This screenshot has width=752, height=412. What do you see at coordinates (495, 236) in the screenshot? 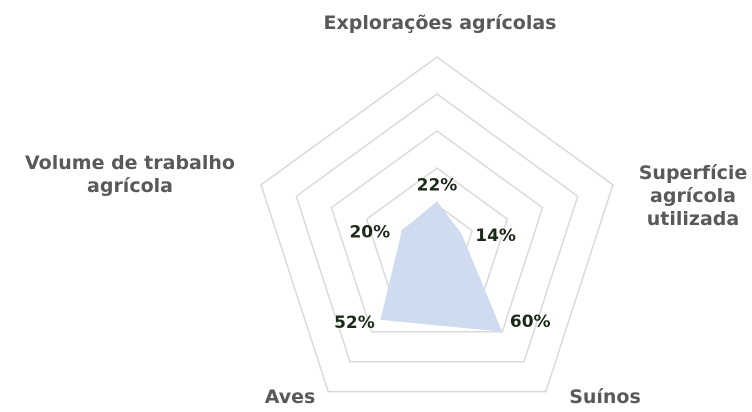
I see `data-label: 14%` at bounding box center [495, 236].